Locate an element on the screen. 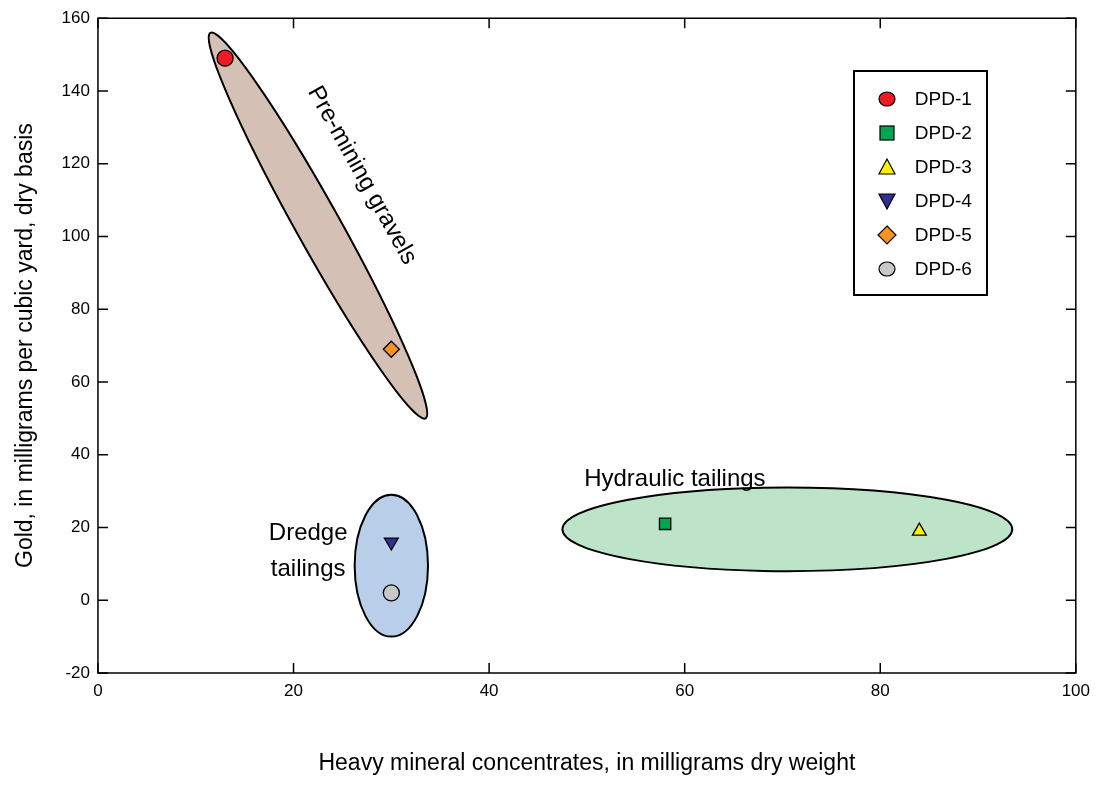 Image resolution: width=1098 pixels, height=789 pixels. legend-label: DPD-6 is located at coordinates (943, 269).